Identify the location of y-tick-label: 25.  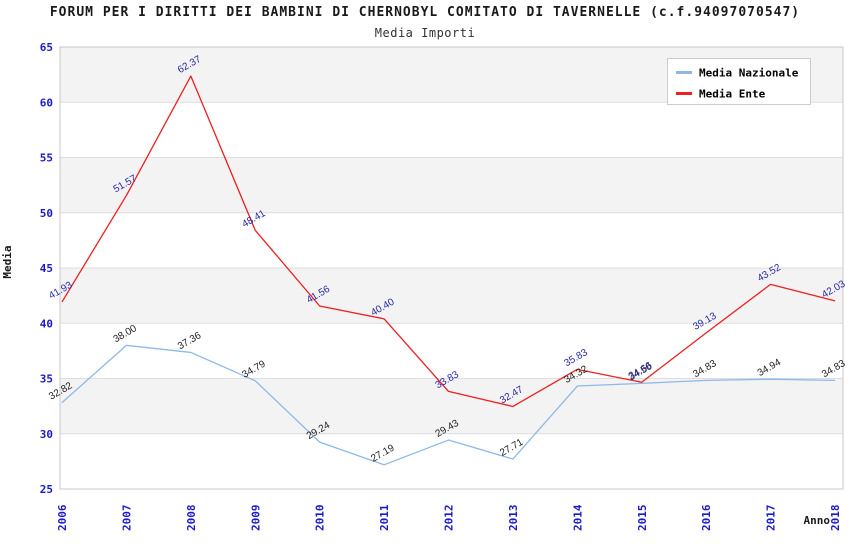
(46, 489).